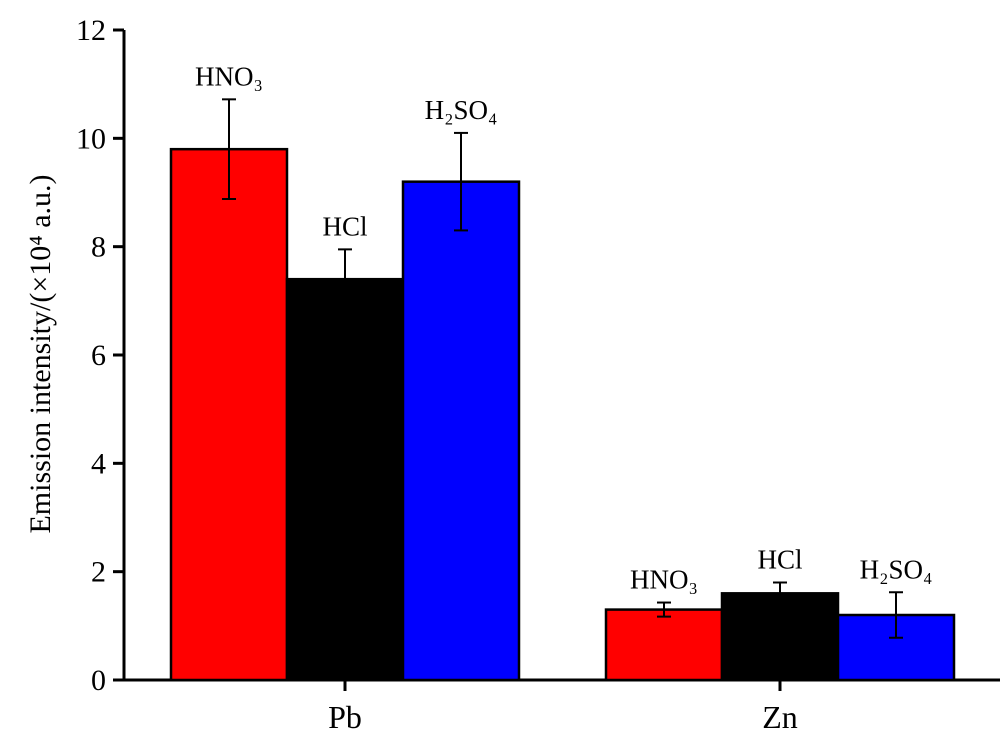 The image size is (1000, 745). What do you see at coordinates (91, 30) in the screenshot?
I see `y-tick-label: 12` at bounding box center [91, 30].